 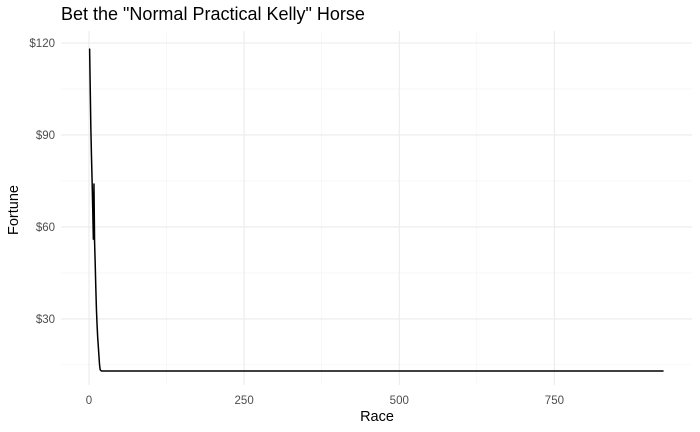 What do you see at coordinates (42, 182) in the screenshot?
I see `y-axis-ticks: $30 $60 $90 $120` at bounding box center [42, 182].